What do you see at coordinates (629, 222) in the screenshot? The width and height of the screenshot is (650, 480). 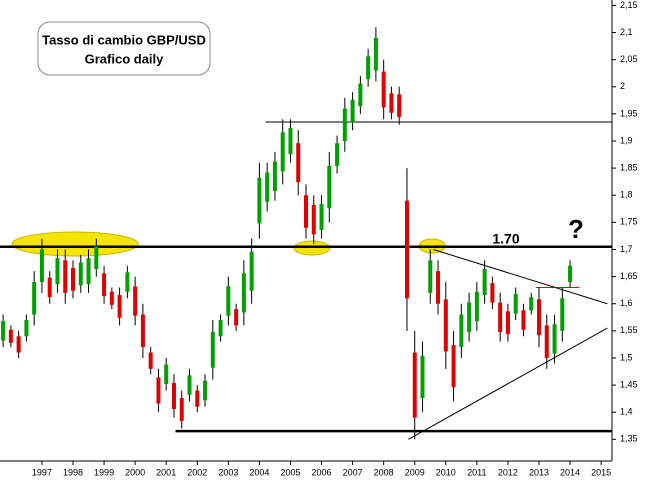 I see `y-tick-label: 1,75` at bounding box center [629, 222].